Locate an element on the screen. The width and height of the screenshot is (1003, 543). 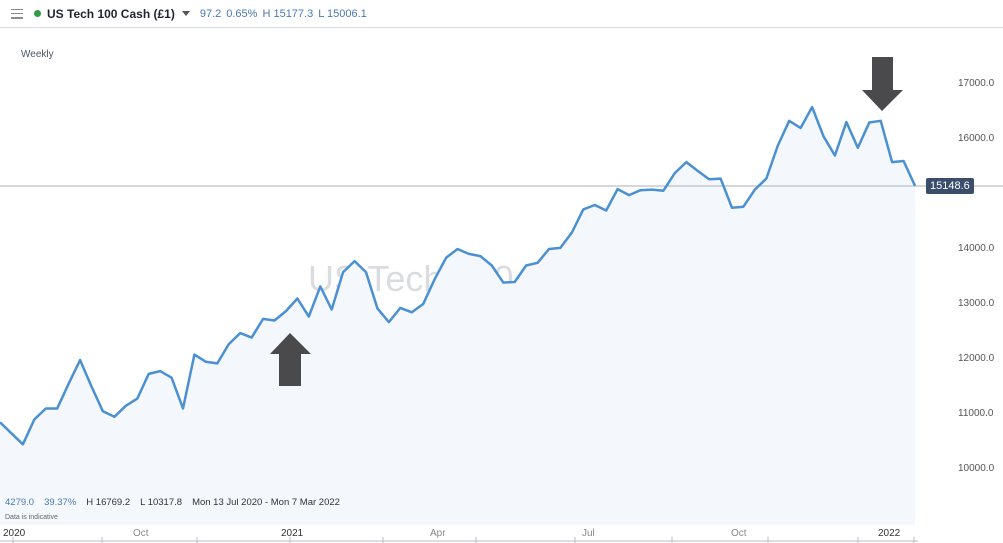
session-low: L 15006.1 is located at coordinates (342, 13).